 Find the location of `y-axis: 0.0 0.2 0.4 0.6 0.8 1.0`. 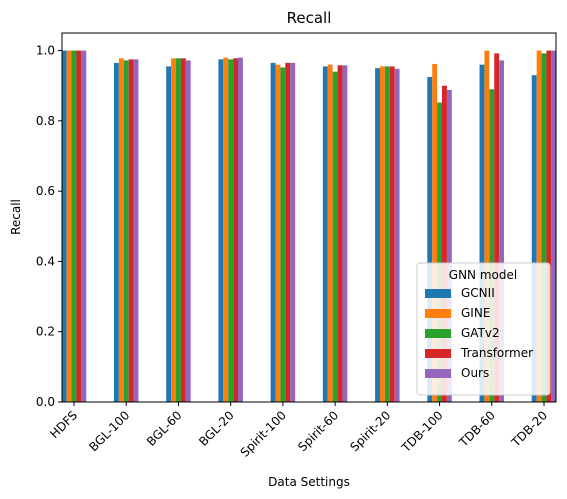

y-axis: 0.0 0.2 0.4 0.6 0.8 1.0 is located at coordinates (49, 226).